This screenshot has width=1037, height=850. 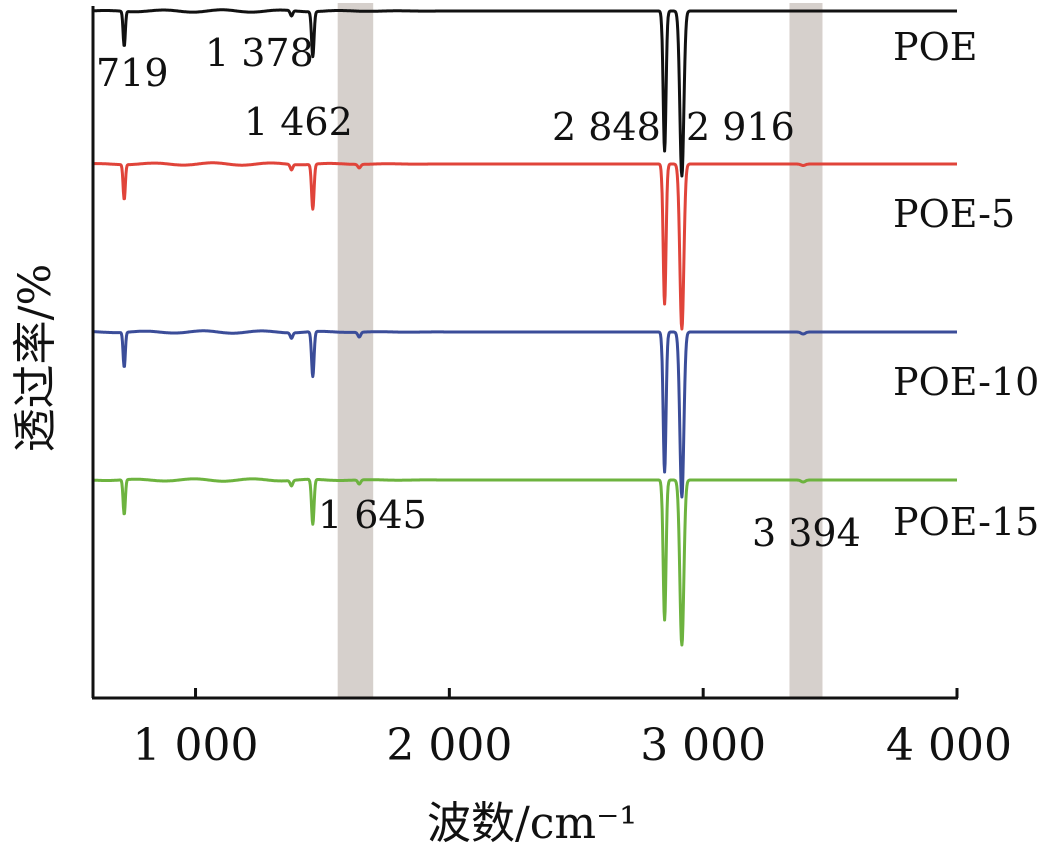 What do you see at coordinates (449, 745) in the screenshot?
I see `x-tick-label: 2 000` at bounding box center [449, 745].